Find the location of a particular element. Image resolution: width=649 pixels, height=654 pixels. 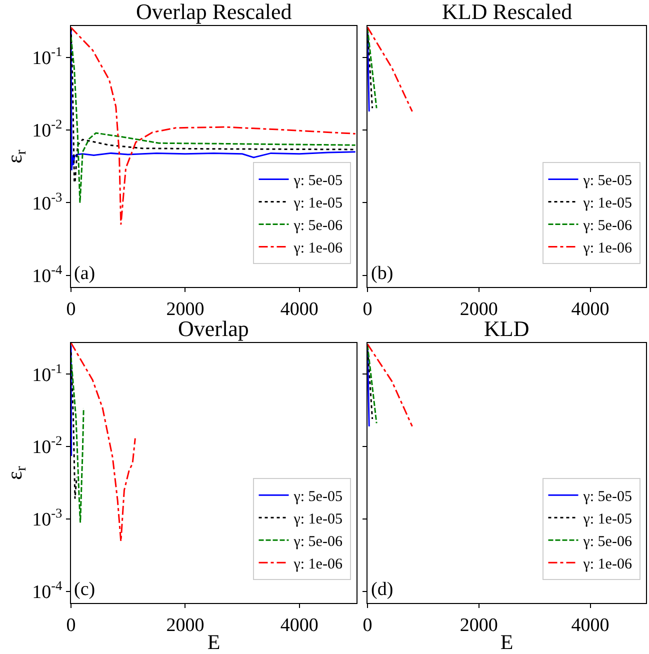

annotation: (b) is located at coordinates (382, 273).